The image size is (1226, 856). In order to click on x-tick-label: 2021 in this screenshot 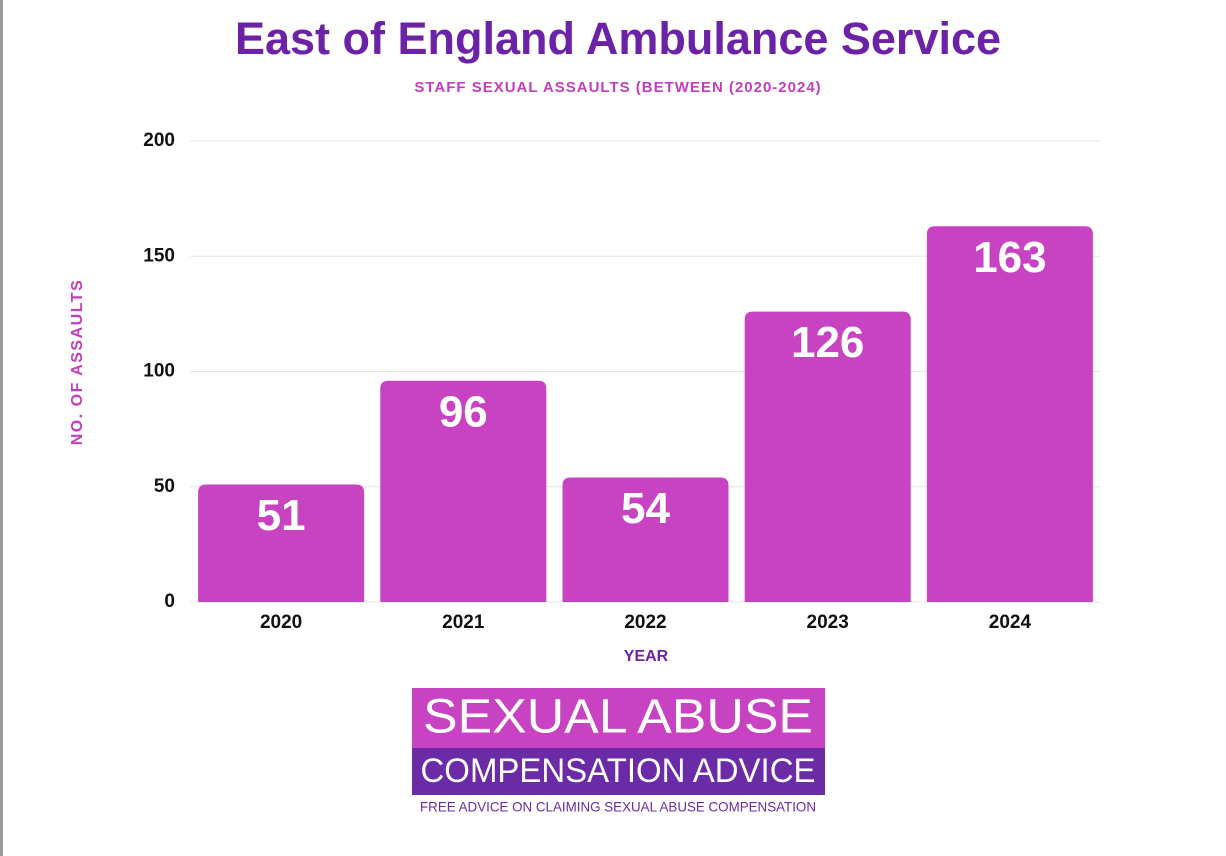, I will do `click(463, 622)`.